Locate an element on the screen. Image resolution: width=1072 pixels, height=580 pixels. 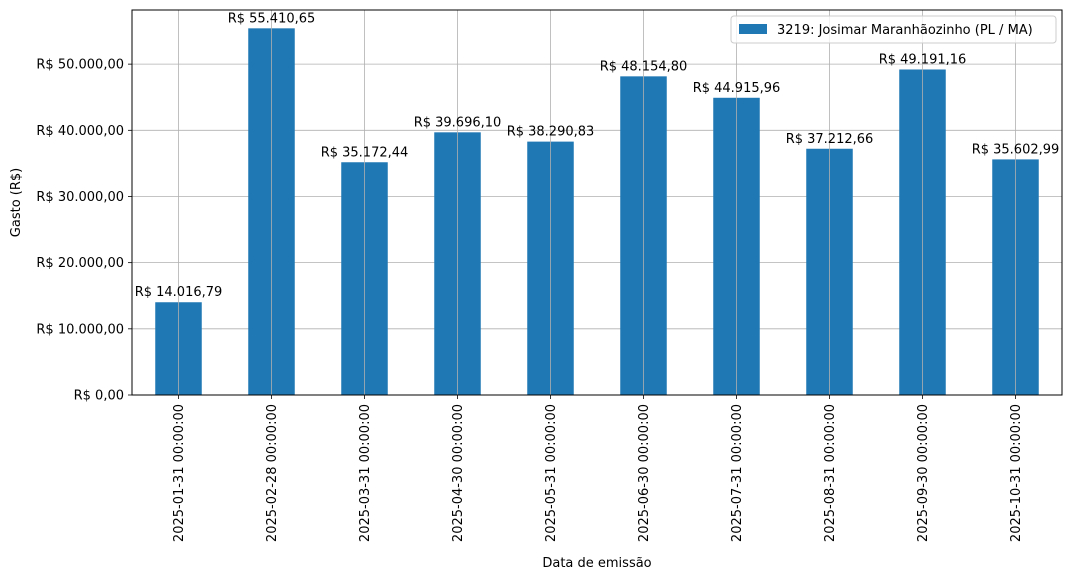
x-tick-label: 2025-10-31 00:00:00 is located at coordinates (1016, 473).